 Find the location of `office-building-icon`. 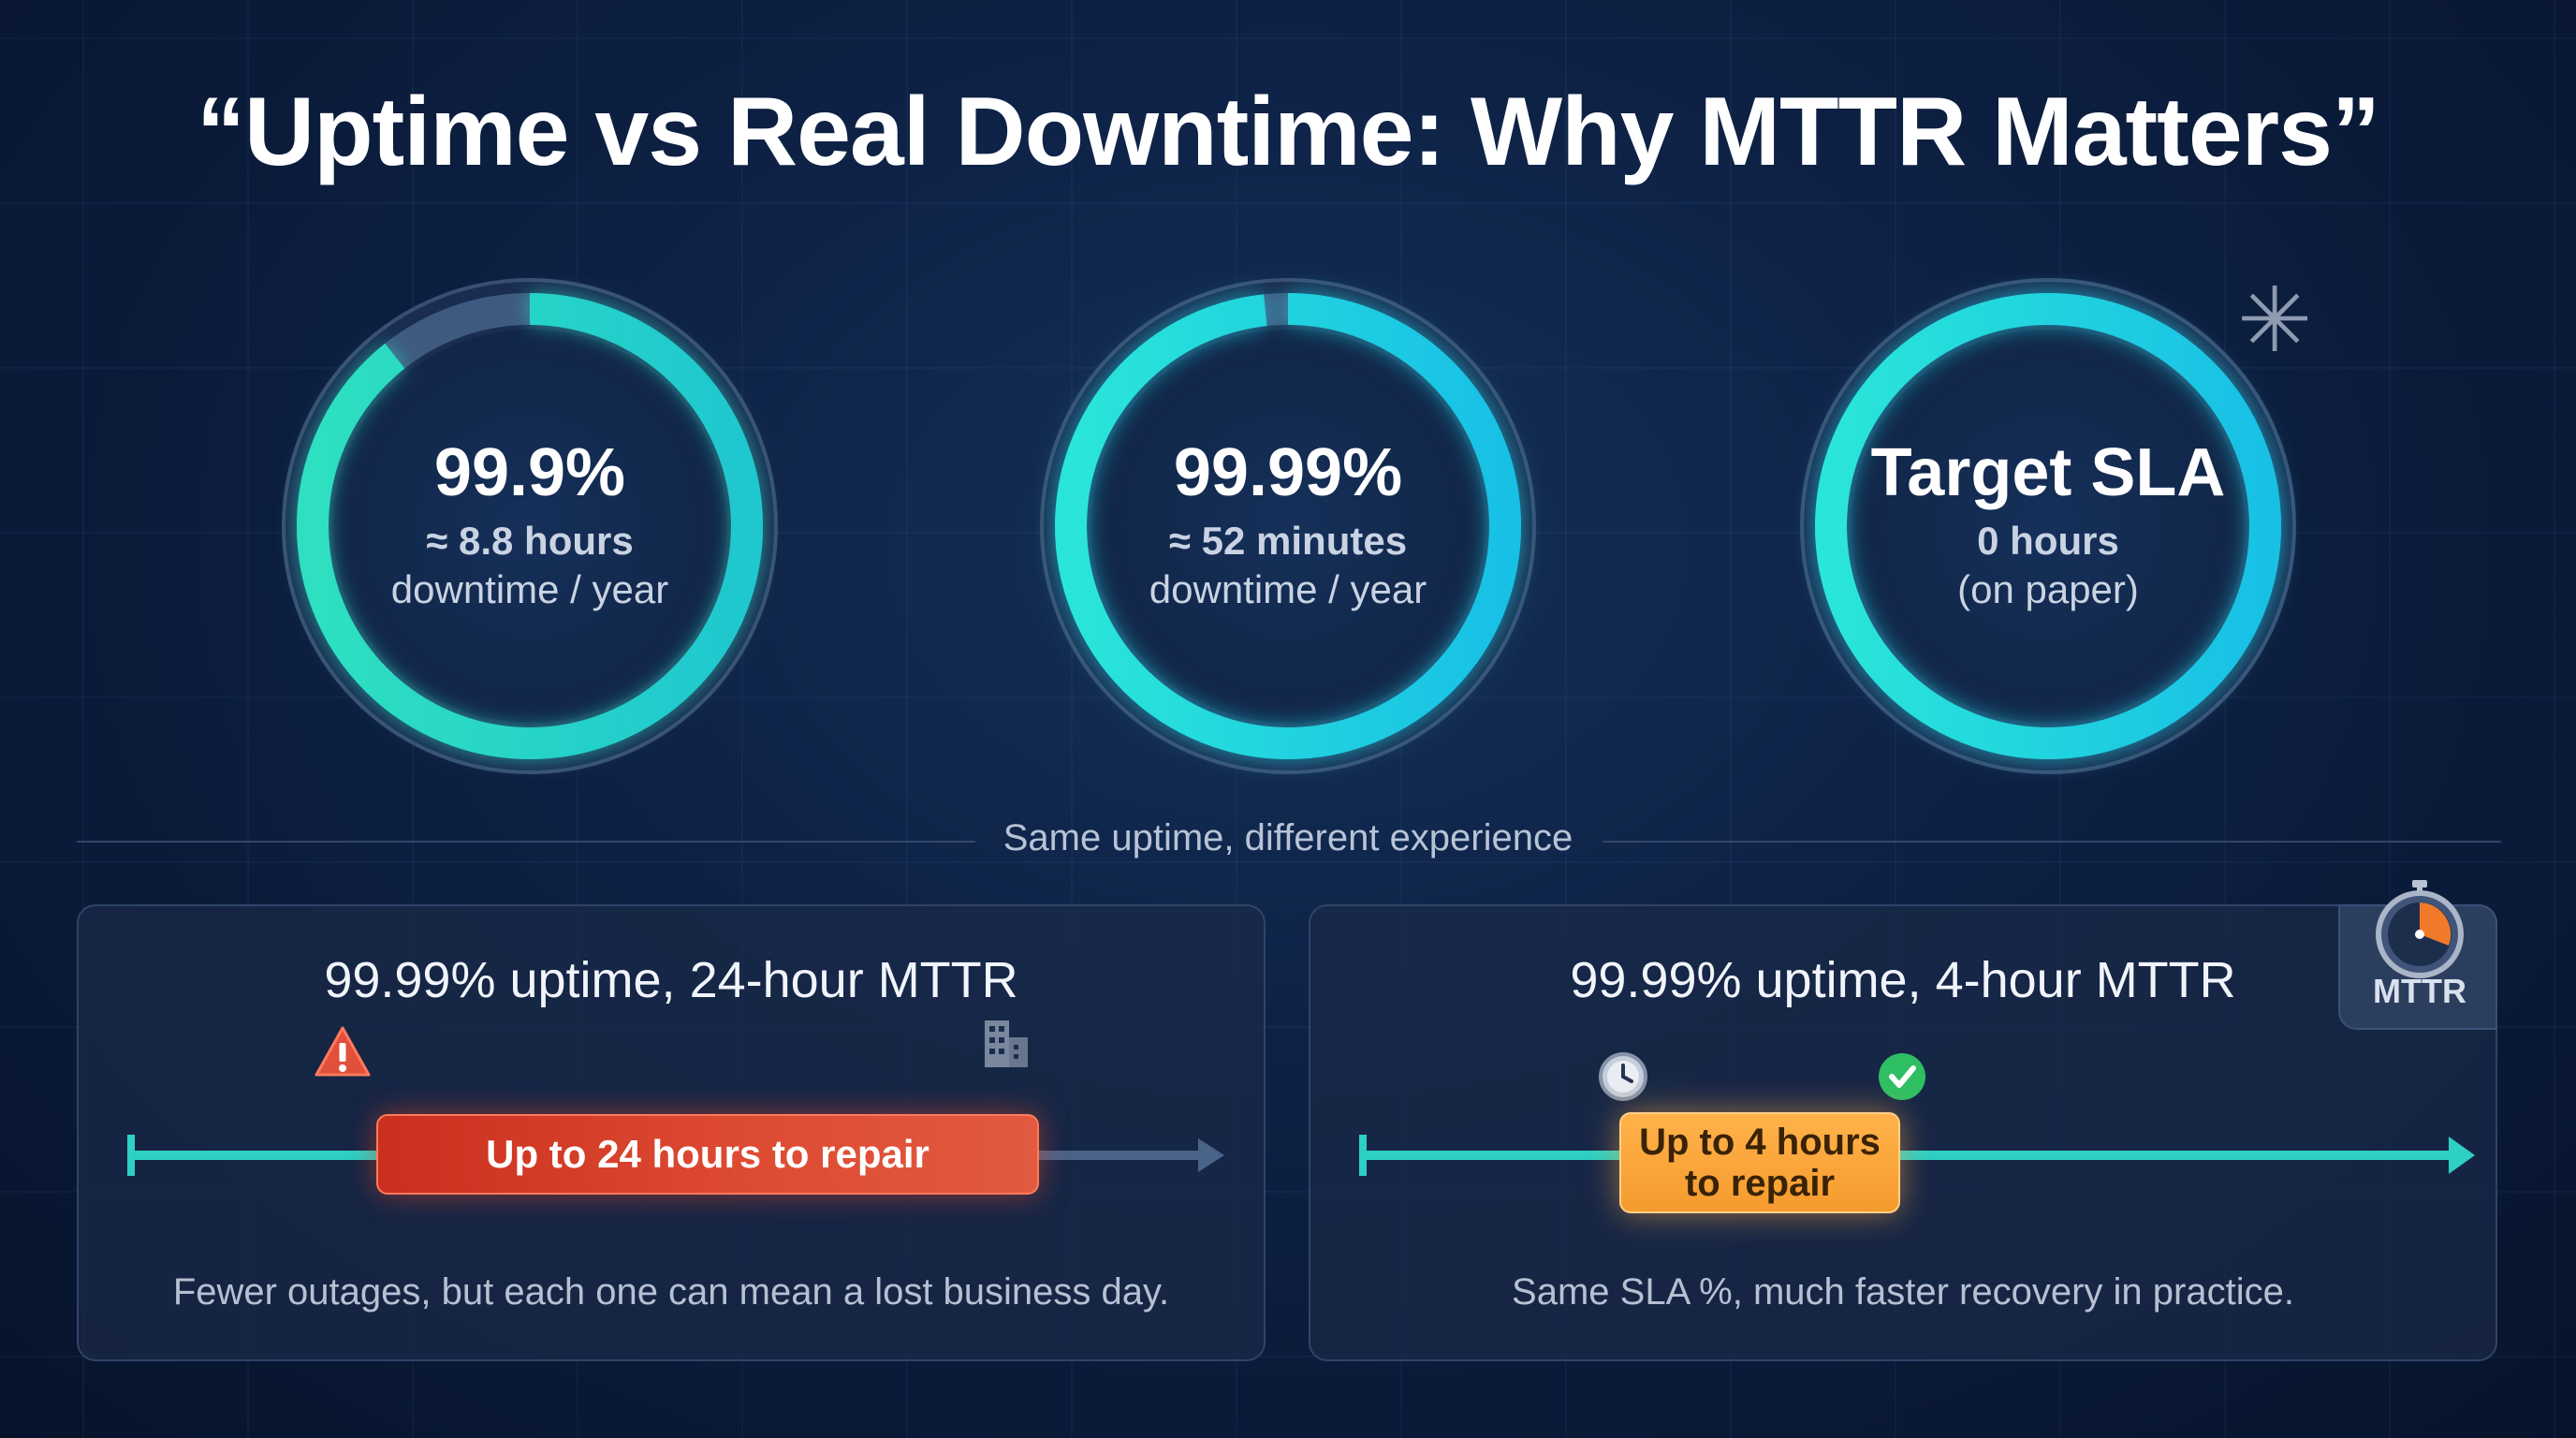

office-building-icon is located at coordinates (1006, 1043).